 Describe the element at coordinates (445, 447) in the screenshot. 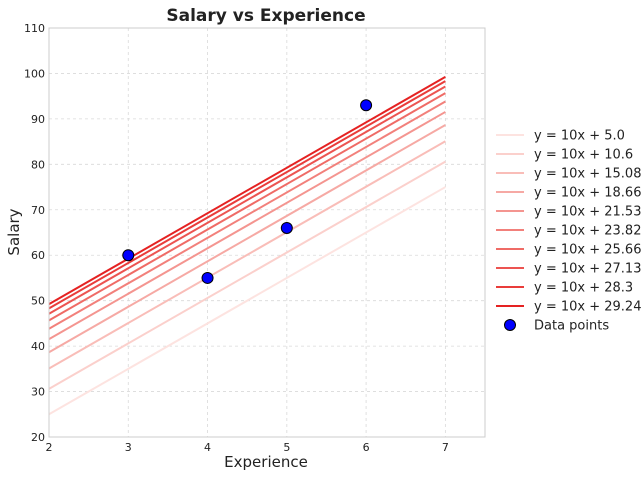

I see `x-tick-label: 7` at that location.